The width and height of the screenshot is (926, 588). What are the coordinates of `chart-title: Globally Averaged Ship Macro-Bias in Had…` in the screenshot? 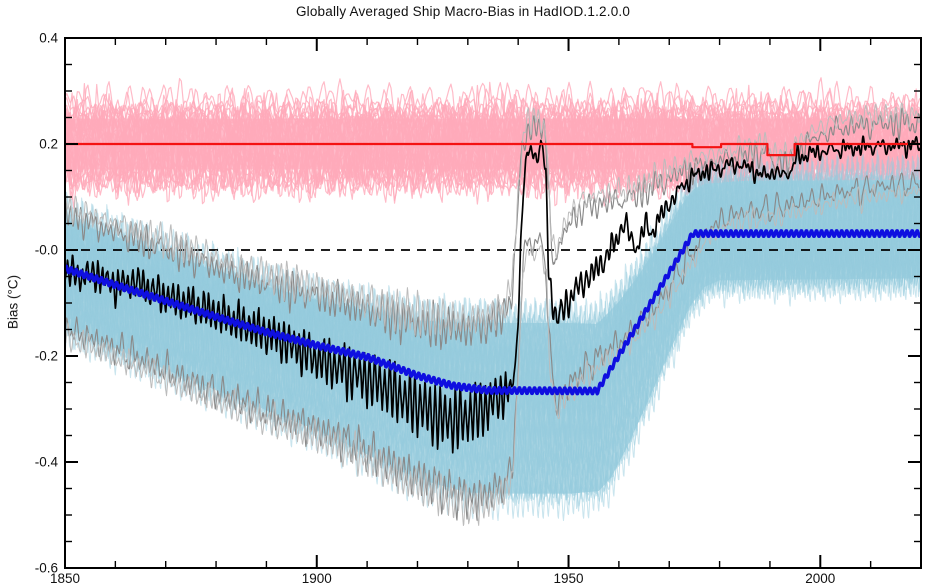 It's located at (463, 11).